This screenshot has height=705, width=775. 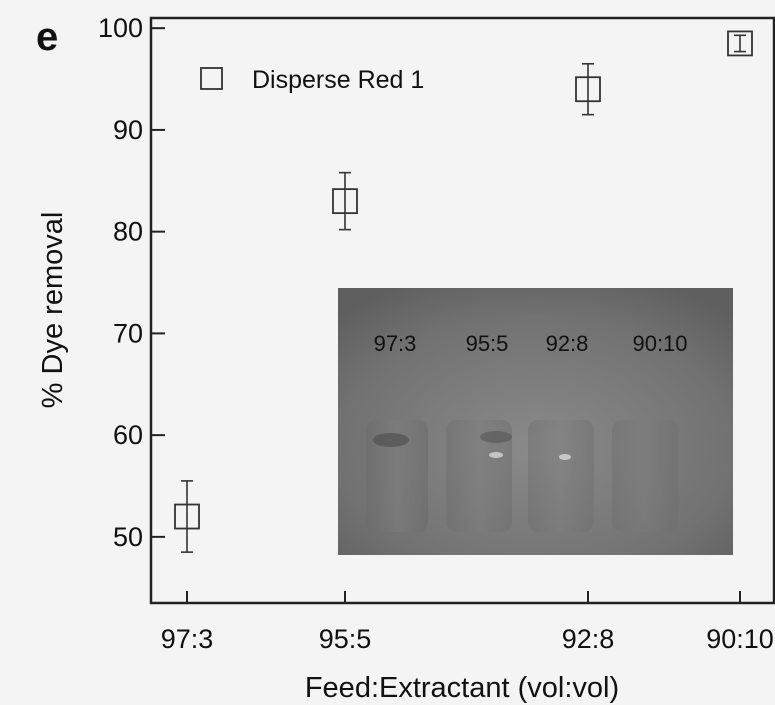 I want to click on y-tick-label: 50, so click(x=128, y=537).